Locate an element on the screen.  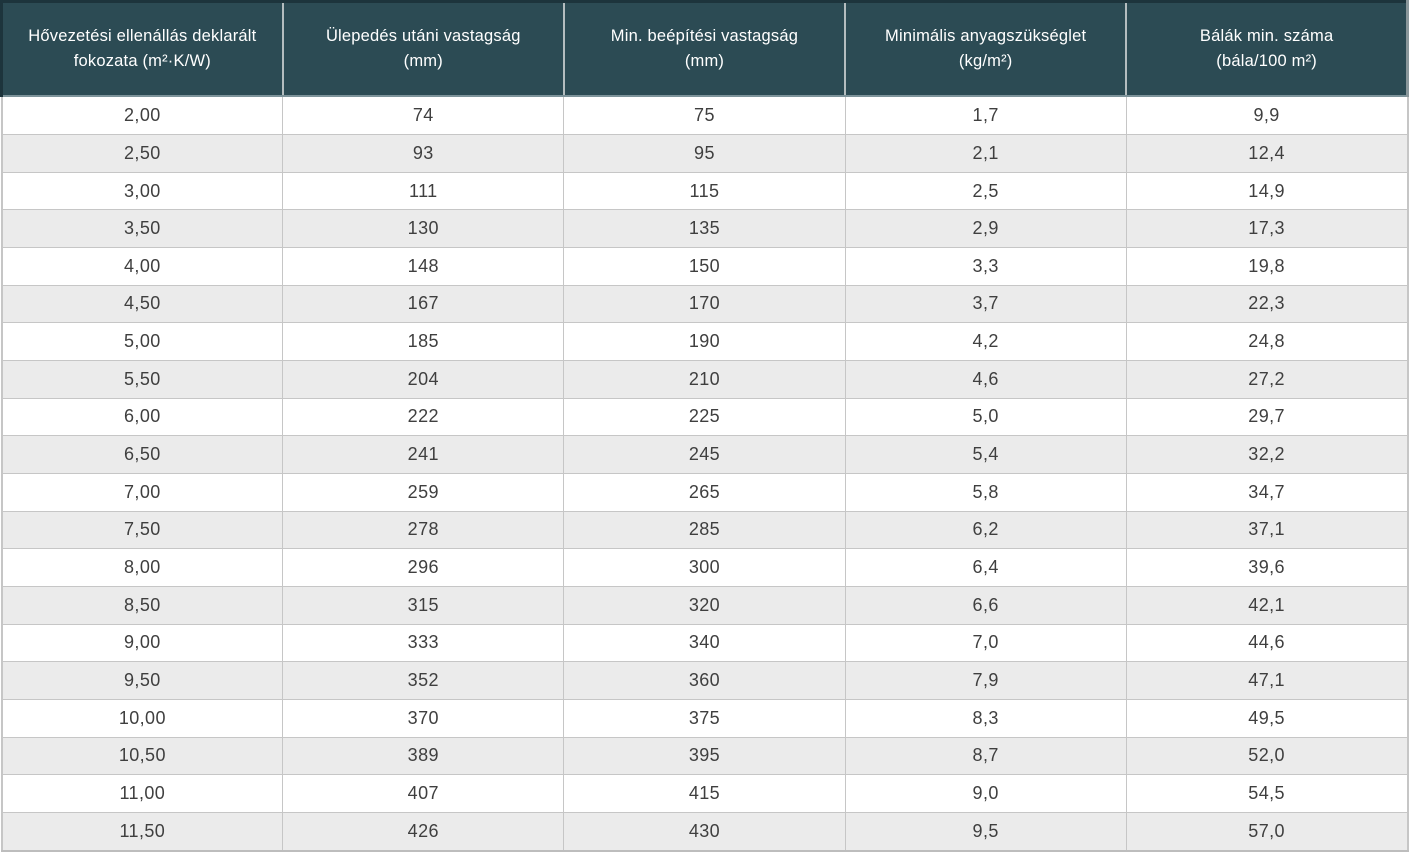
table-cell: 360 is located at coordinates (704, 680).